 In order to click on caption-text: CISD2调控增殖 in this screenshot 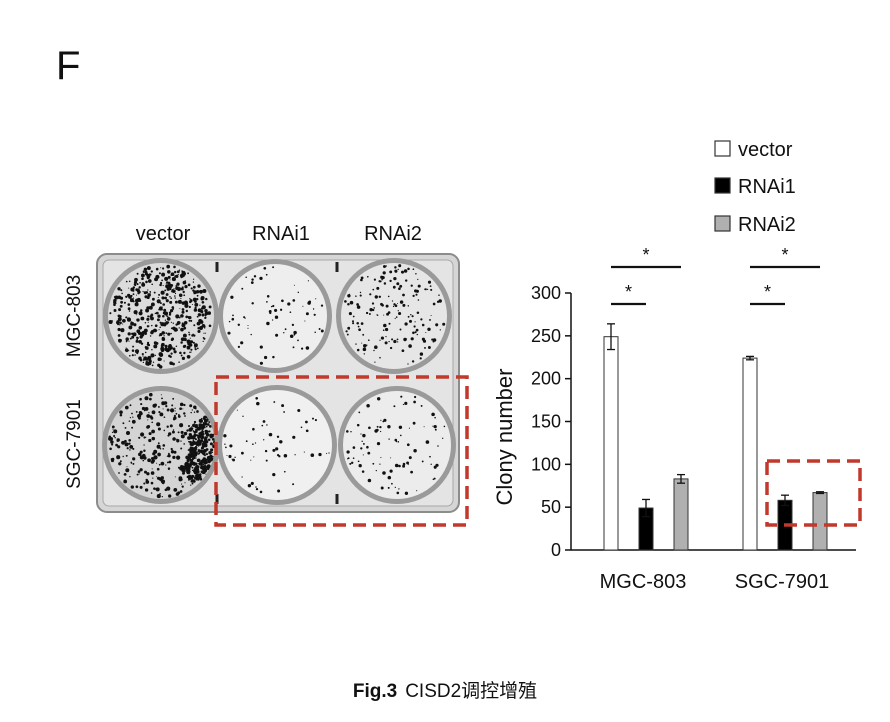, I will do `click(471, 691)`.